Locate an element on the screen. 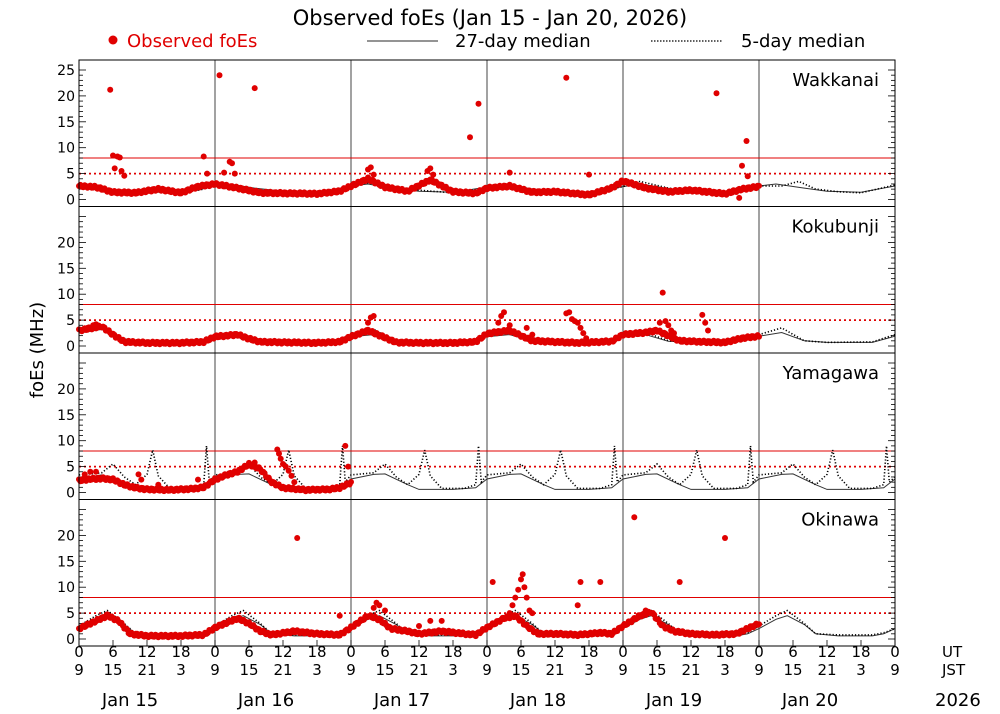  date-label: Jan 16 is located at coordinates (265, 700).